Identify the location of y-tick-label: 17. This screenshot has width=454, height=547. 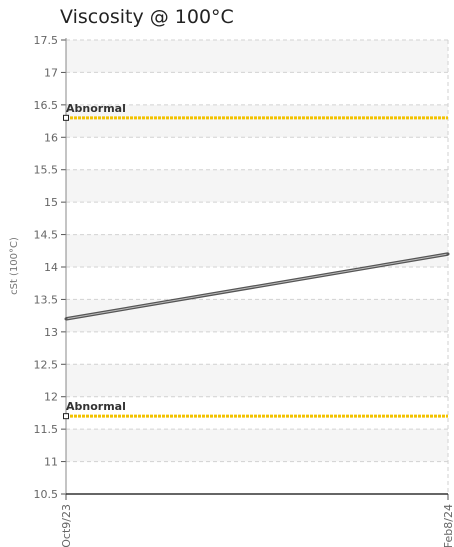
(51, 72).